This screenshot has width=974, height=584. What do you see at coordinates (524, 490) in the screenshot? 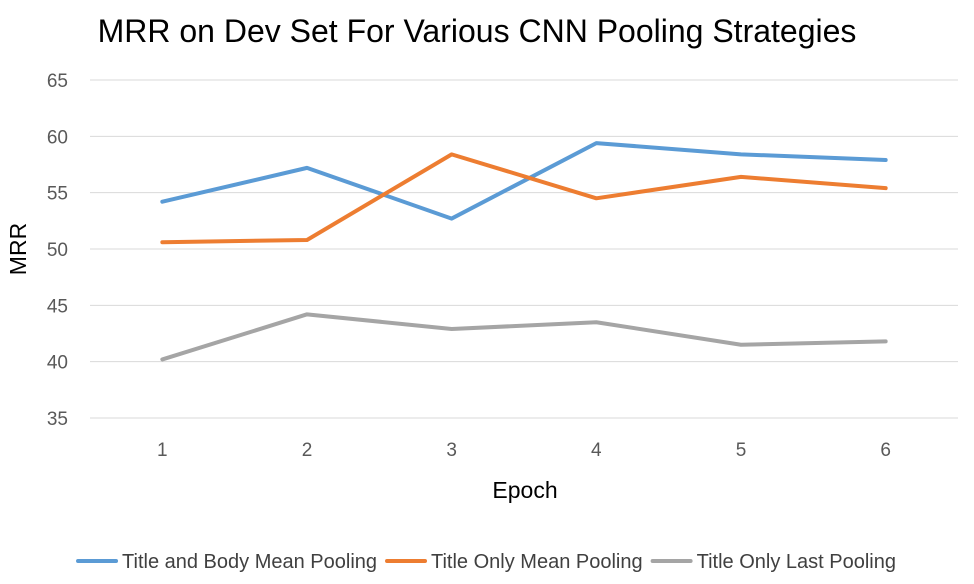
I see `x-axis-title: Epoch` at bounding box center [524, 490].